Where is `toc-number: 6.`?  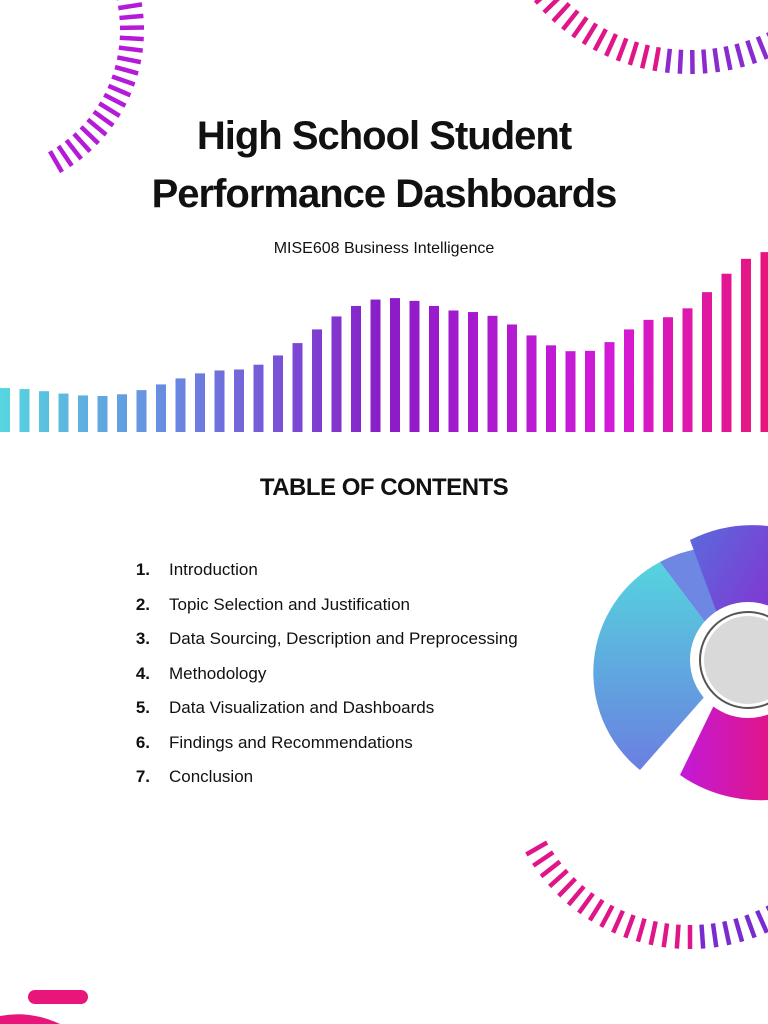
toc-number: 6. is located at coordinates (142, 742).